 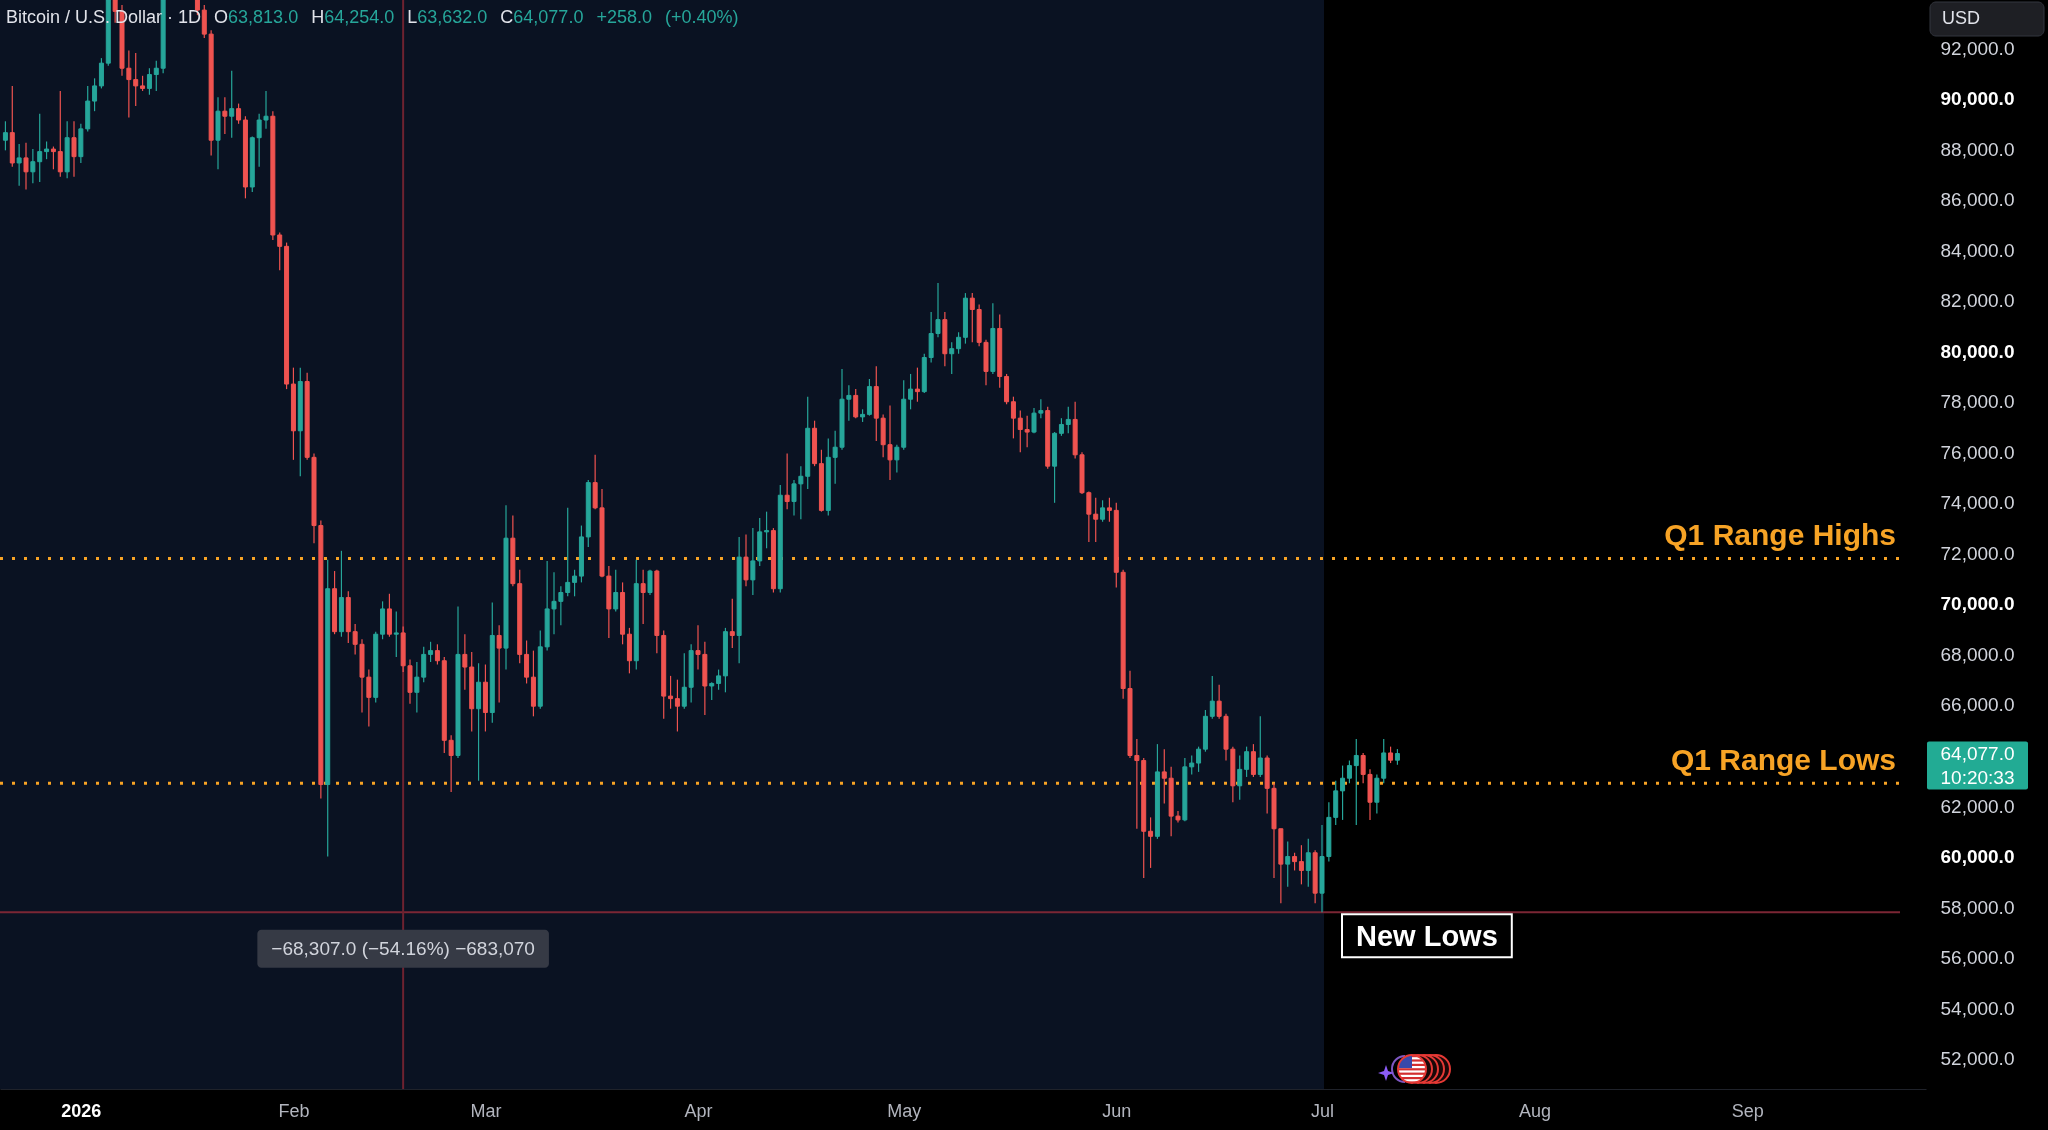 What do you see at coordinates (1783, 760) in the screenshot?
I see `ref-line-label: Q1 Range Lows` at bounding box center [1783, 760].